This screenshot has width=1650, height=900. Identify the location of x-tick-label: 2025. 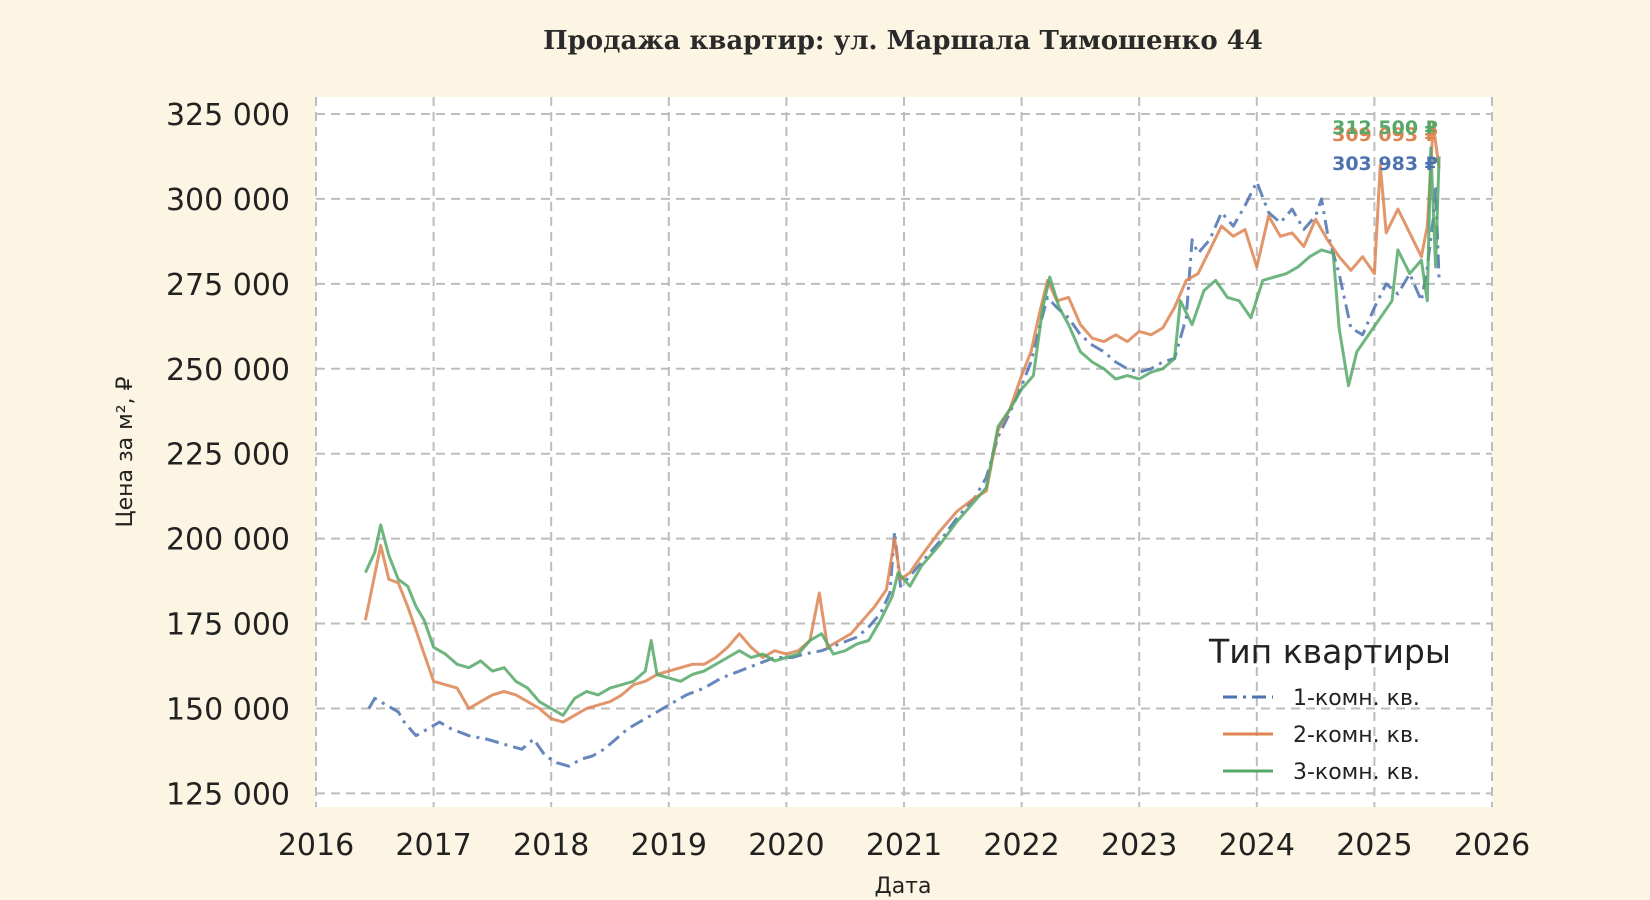
(1374, 845).